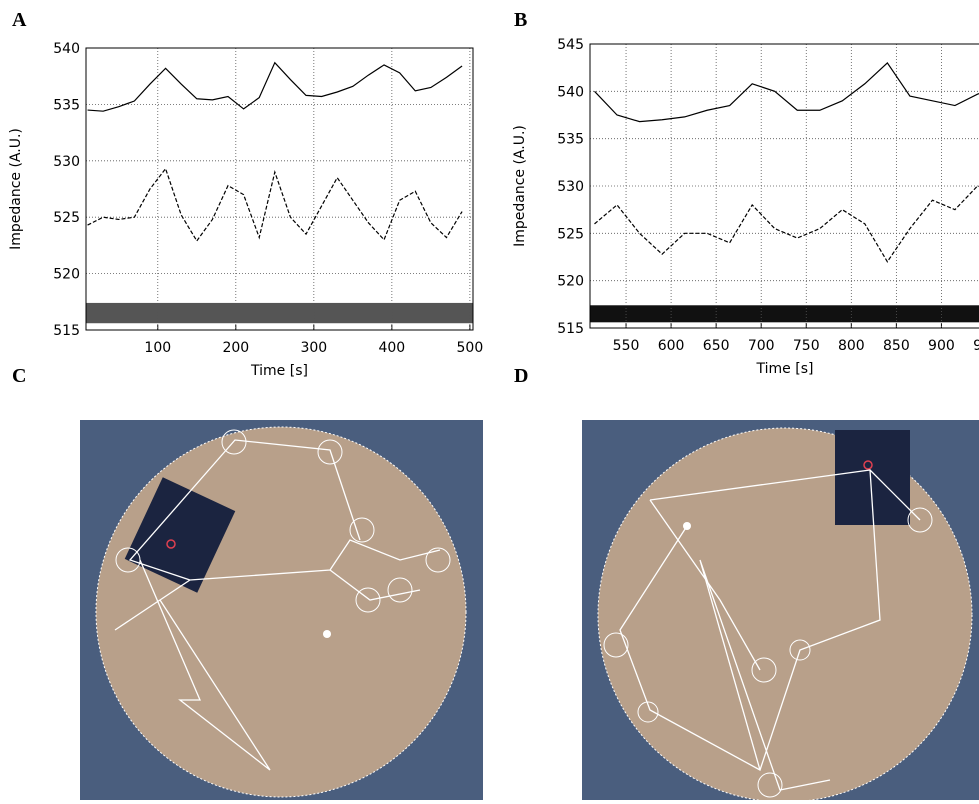  What do you see at coordinates (19, 20) in the screenshot?
I see `panel-label: A` at bounding box center [19, 20].